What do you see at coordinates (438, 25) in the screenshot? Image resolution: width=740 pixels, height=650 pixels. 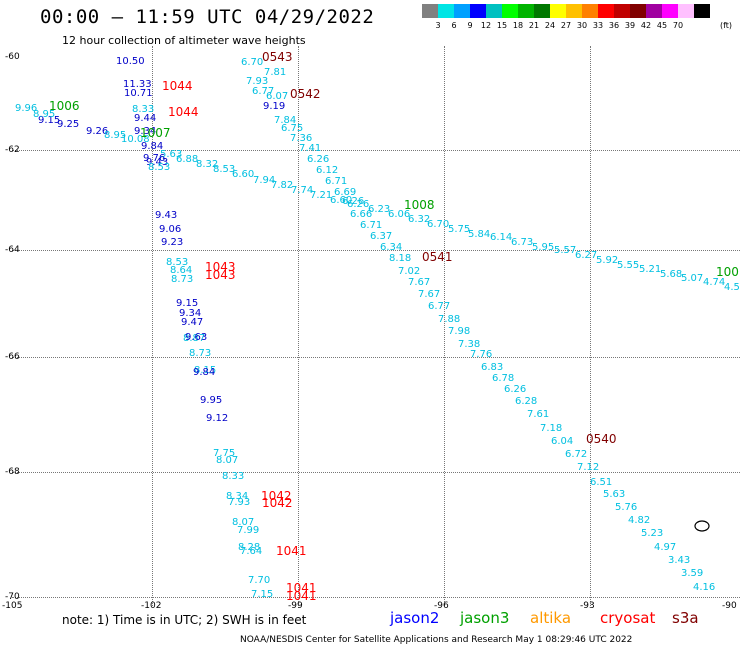 I see `legend-label: 3` at bounding box center [438, 25].